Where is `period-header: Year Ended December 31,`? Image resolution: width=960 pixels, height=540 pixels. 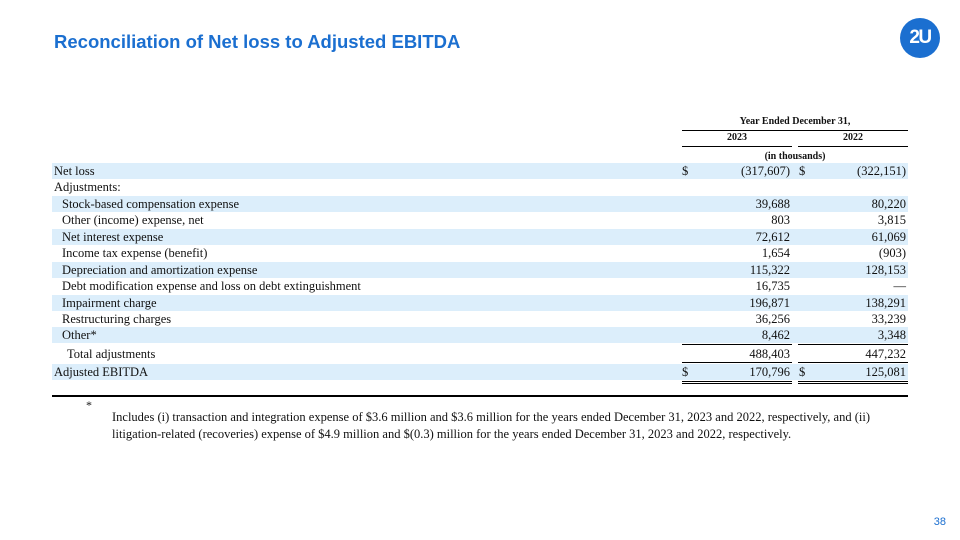
period-header: Year Ended December 31, is located at coordinates (795, 121).